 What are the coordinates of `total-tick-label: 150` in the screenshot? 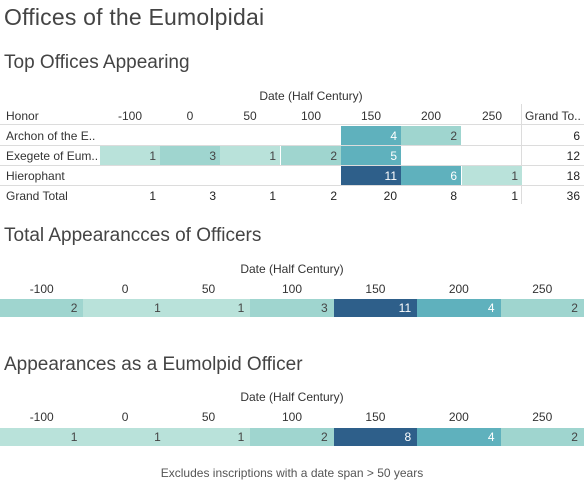 It's located at (375, 289).